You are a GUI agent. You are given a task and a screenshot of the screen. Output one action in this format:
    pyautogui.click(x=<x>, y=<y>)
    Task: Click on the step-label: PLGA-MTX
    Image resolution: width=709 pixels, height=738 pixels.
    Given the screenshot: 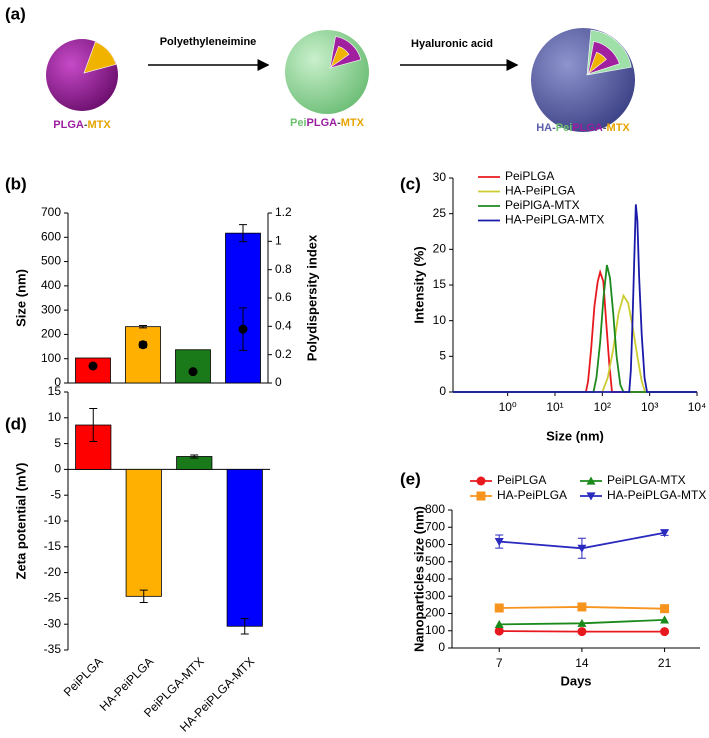 What is the action you would take?
    pyautogui.click(x=82, y=125)
    